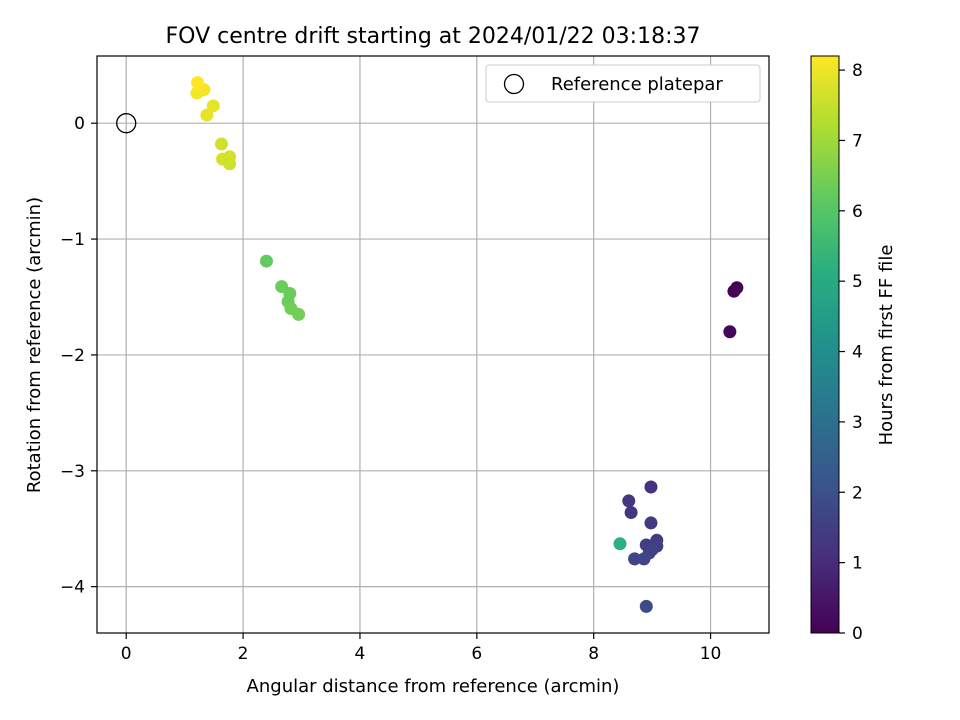 The height and width of the screenshot is (720, 960). I want to click on y-axis-label: Rotation from reference (arcmin), so click(34, 345).